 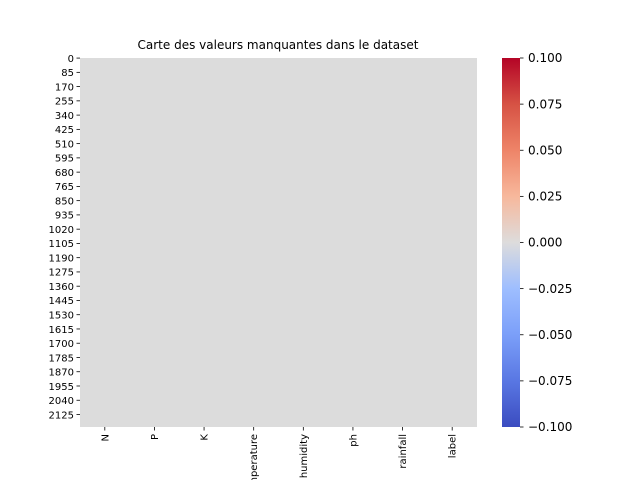 What do you see at coordinates (64, 159) in the screenshot?
I see `y-tick-label: 595` at bounding box center [64, 159].